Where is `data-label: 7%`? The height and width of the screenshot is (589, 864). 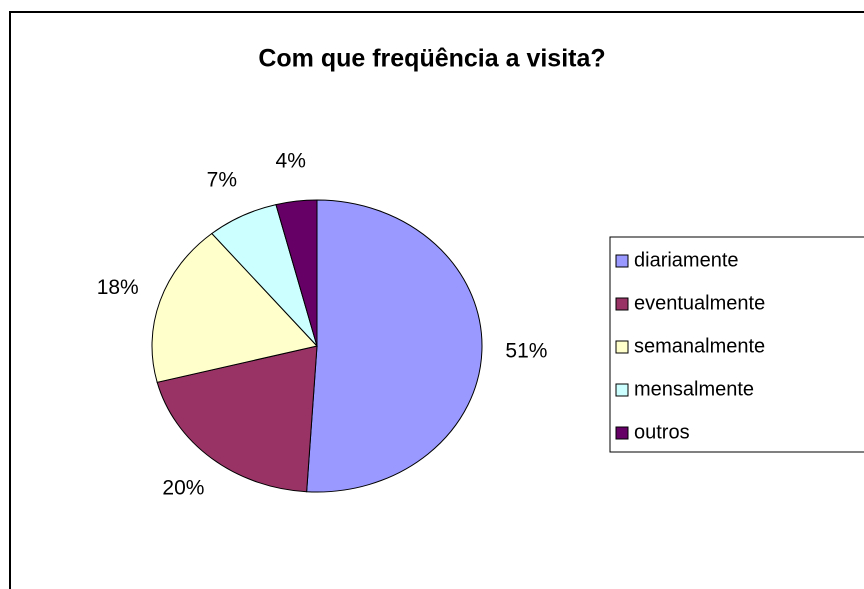 data-label: 7% is located at coordinates (222, 179).